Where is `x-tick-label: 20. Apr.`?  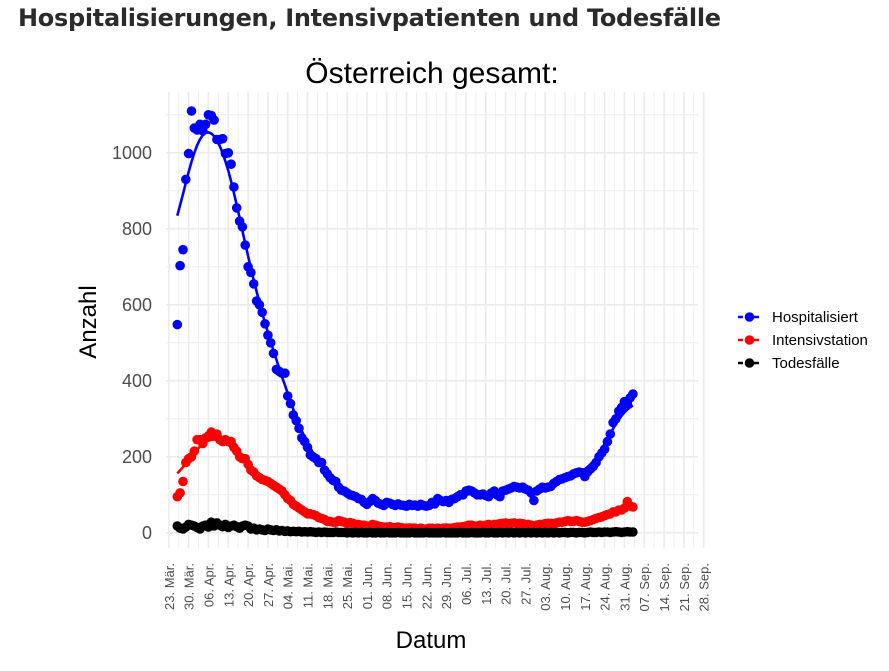 x-tick-label: 20. Apr. is located at coordinates (248, 585).